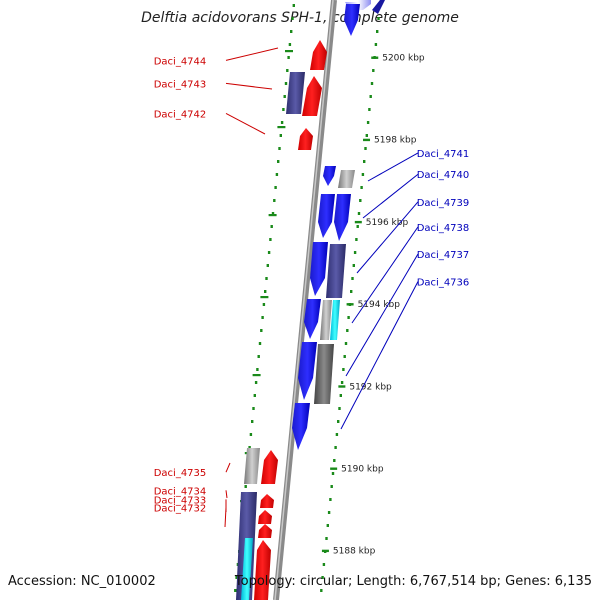  I want to click on scale-tick-label: 5192 kbp, so click(370, 387).